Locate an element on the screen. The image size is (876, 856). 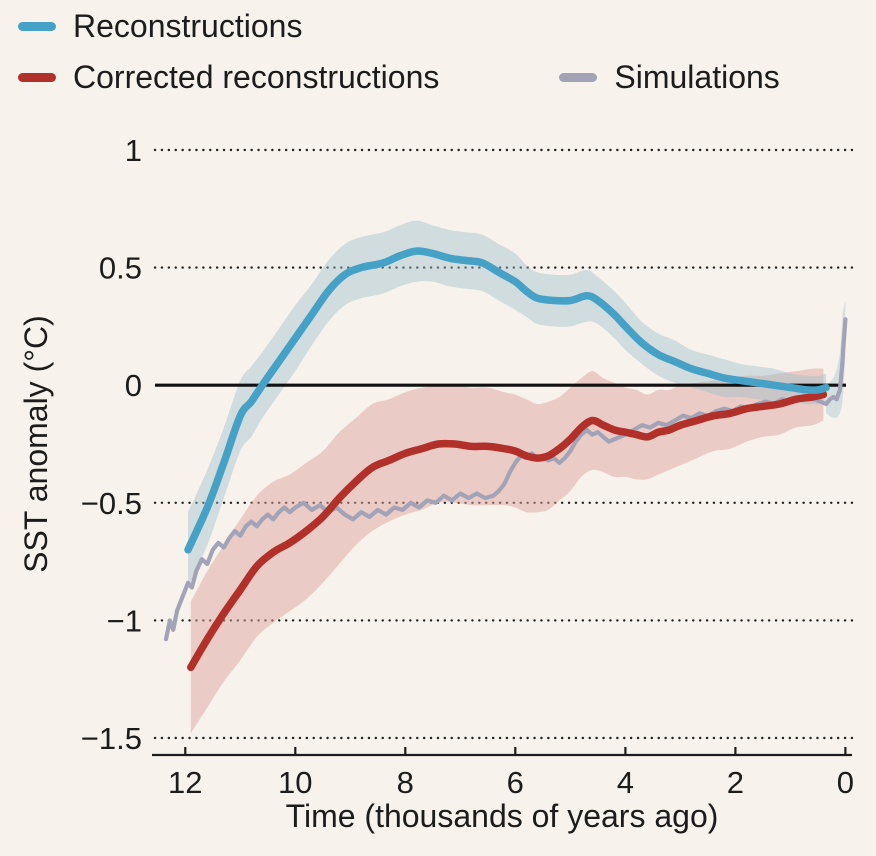
x-tick-label: 4 is located at coordinates (625, 782).